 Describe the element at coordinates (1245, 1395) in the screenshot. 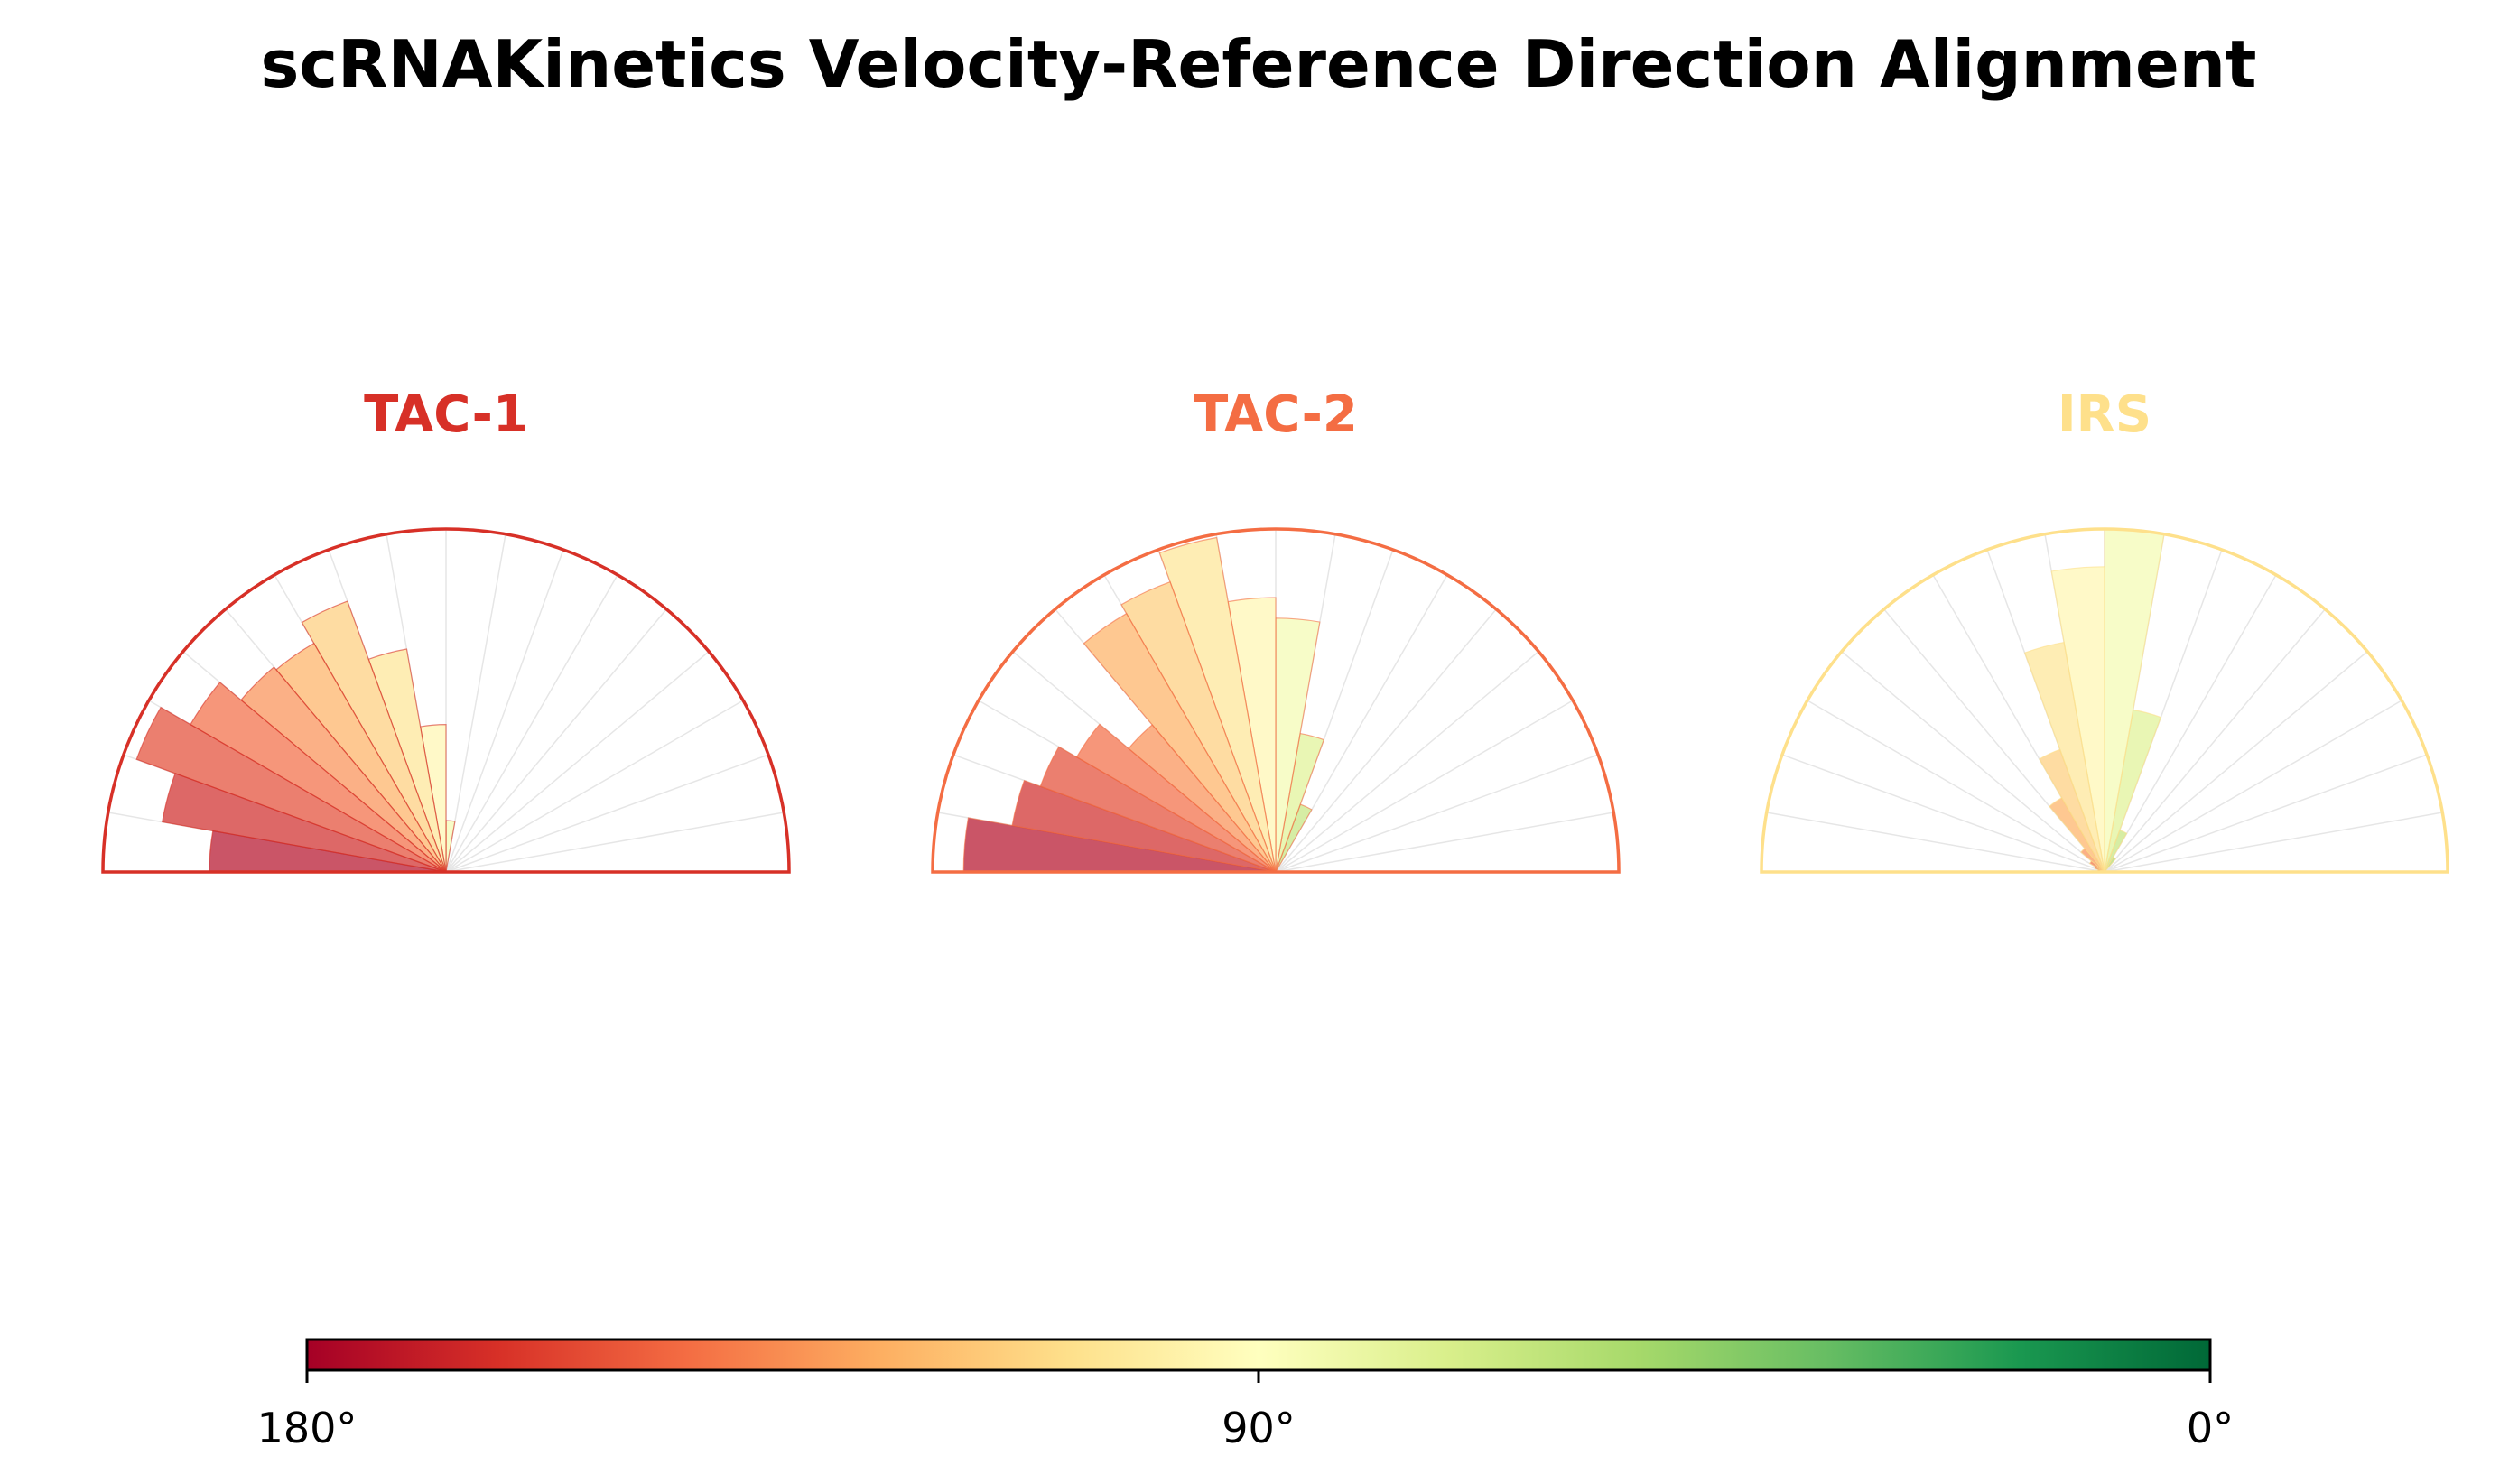

I see `colorbar: 180° 90° 0°` at that location.